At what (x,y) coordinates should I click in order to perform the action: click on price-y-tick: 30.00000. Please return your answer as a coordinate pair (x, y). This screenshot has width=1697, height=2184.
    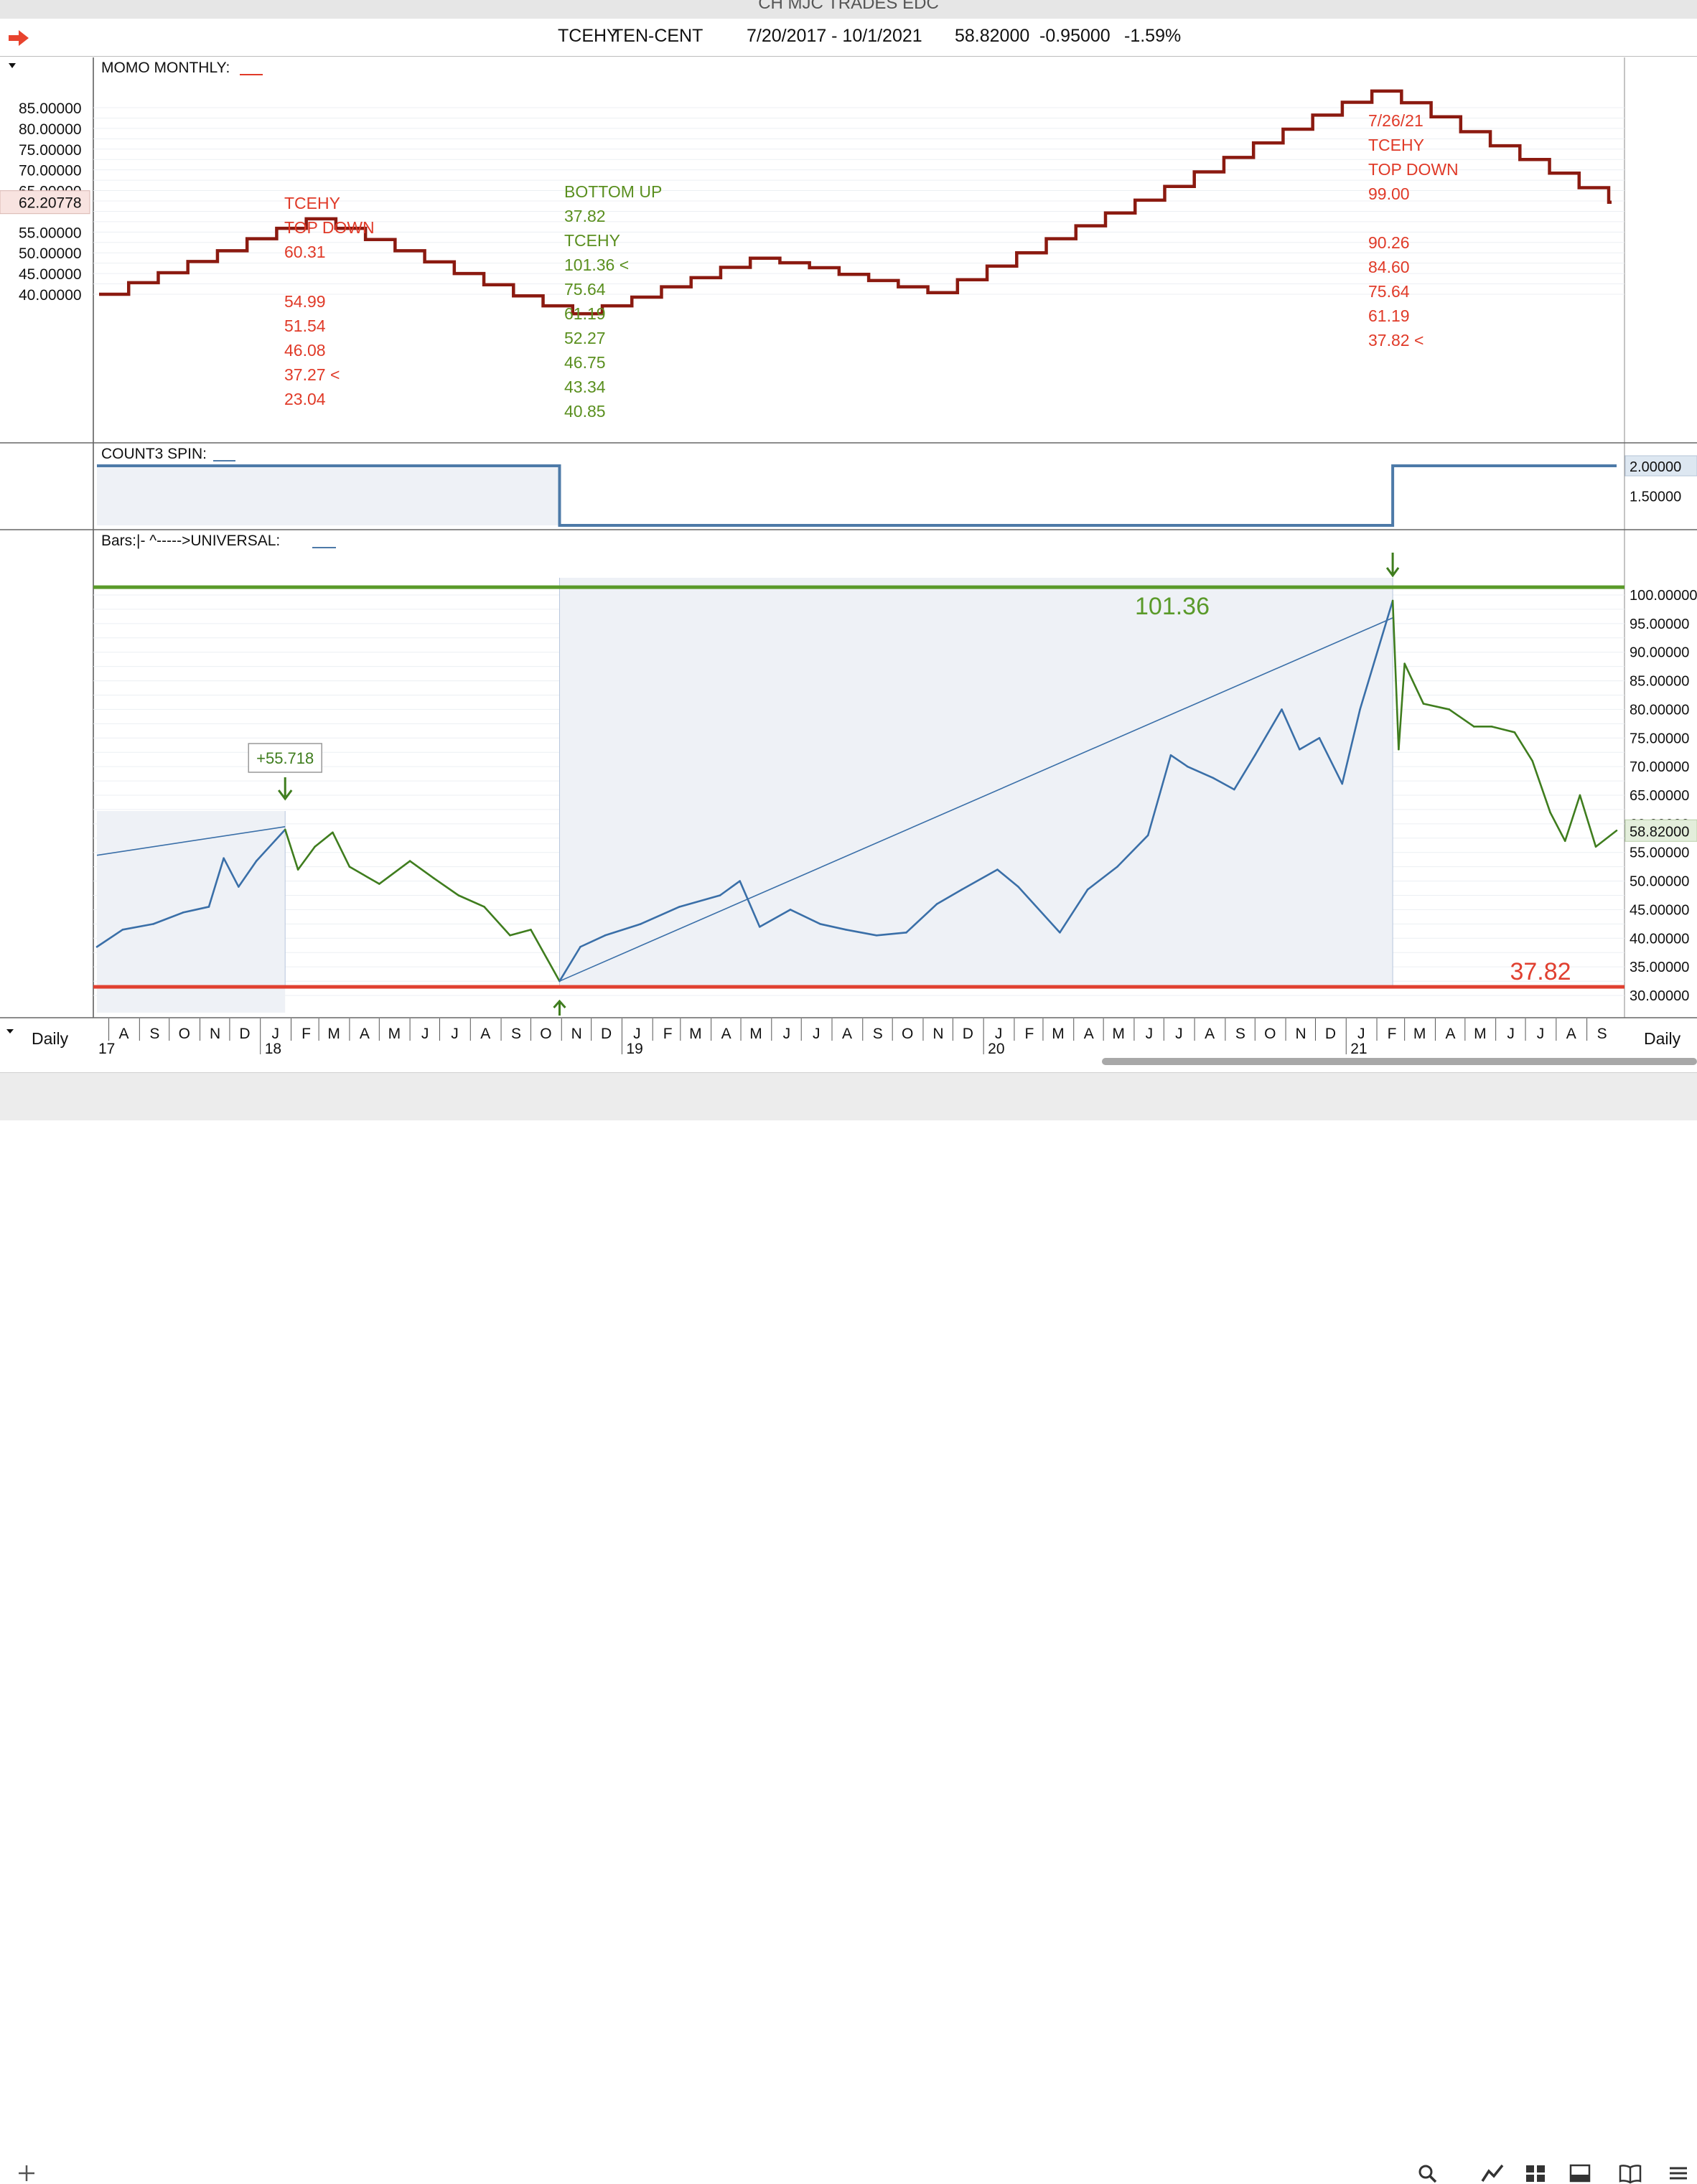
    Looking at the image, I should click on (1660, 996).